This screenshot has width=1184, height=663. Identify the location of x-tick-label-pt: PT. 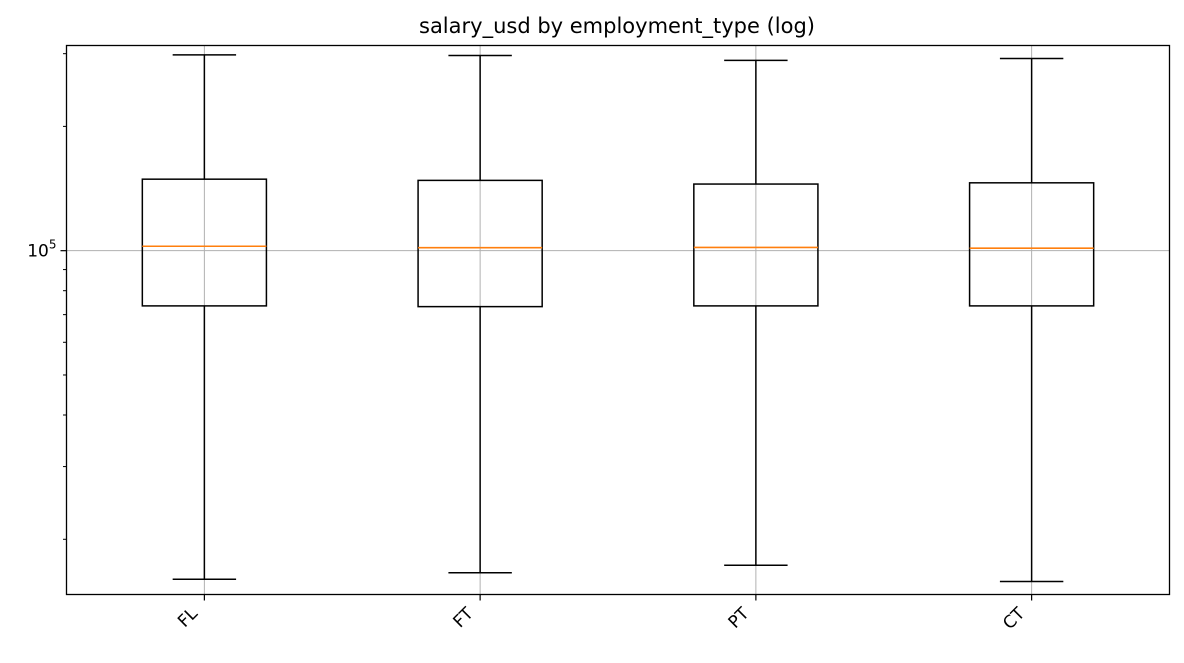
(739, 617).